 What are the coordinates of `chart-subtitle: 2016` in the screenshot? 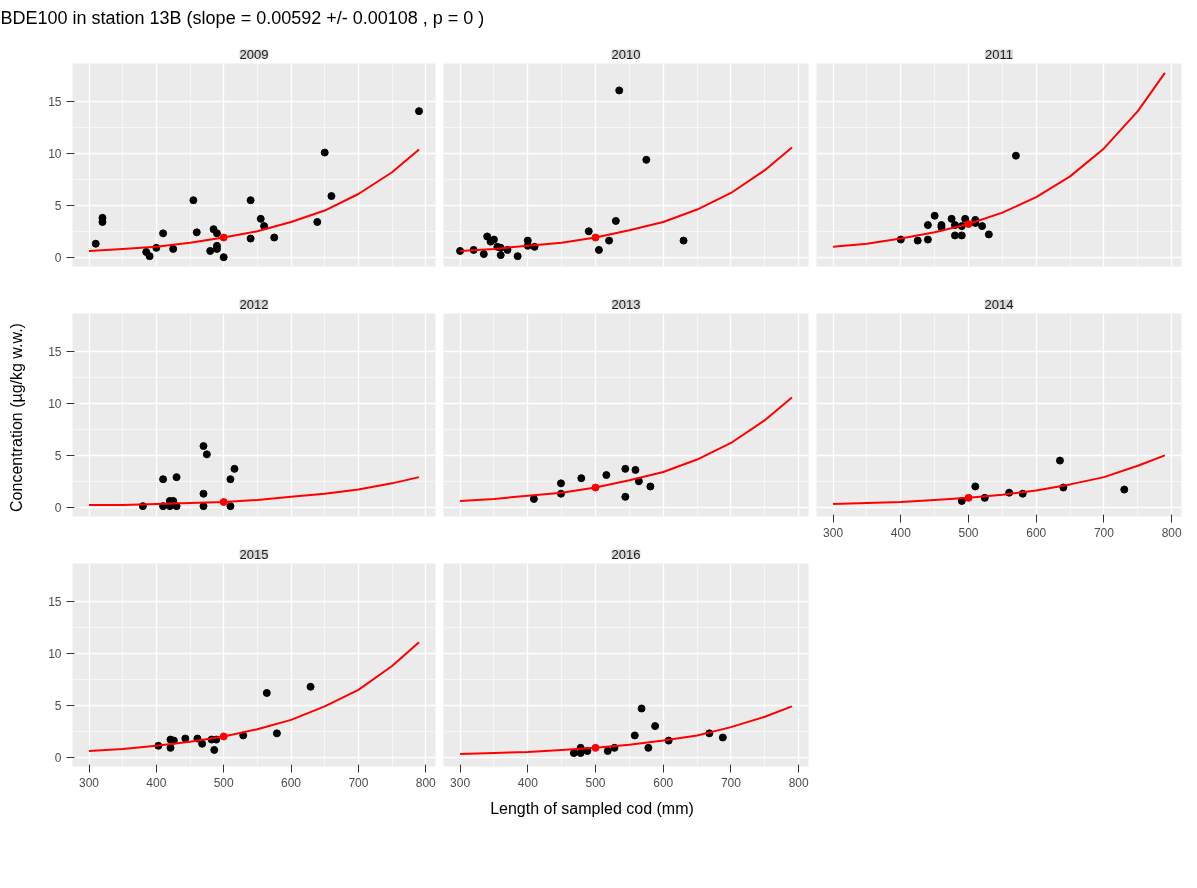 It's located at (626, 554).